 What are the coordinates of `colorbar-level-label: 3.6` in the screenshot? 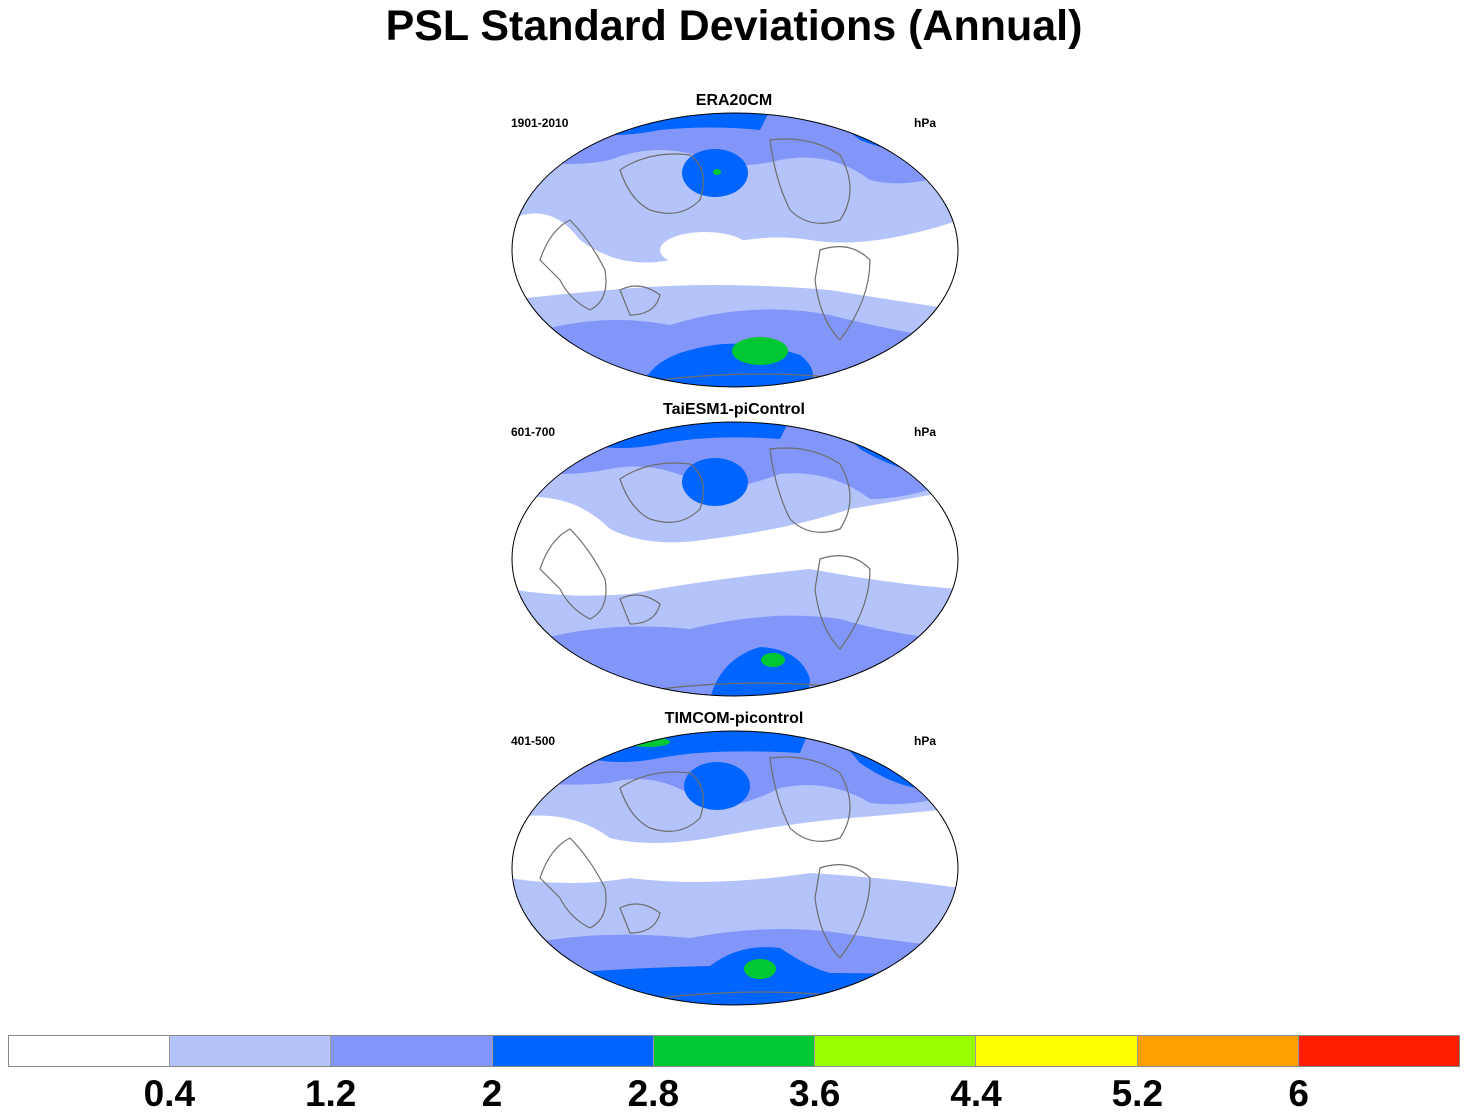 It's located at (814, 1093).